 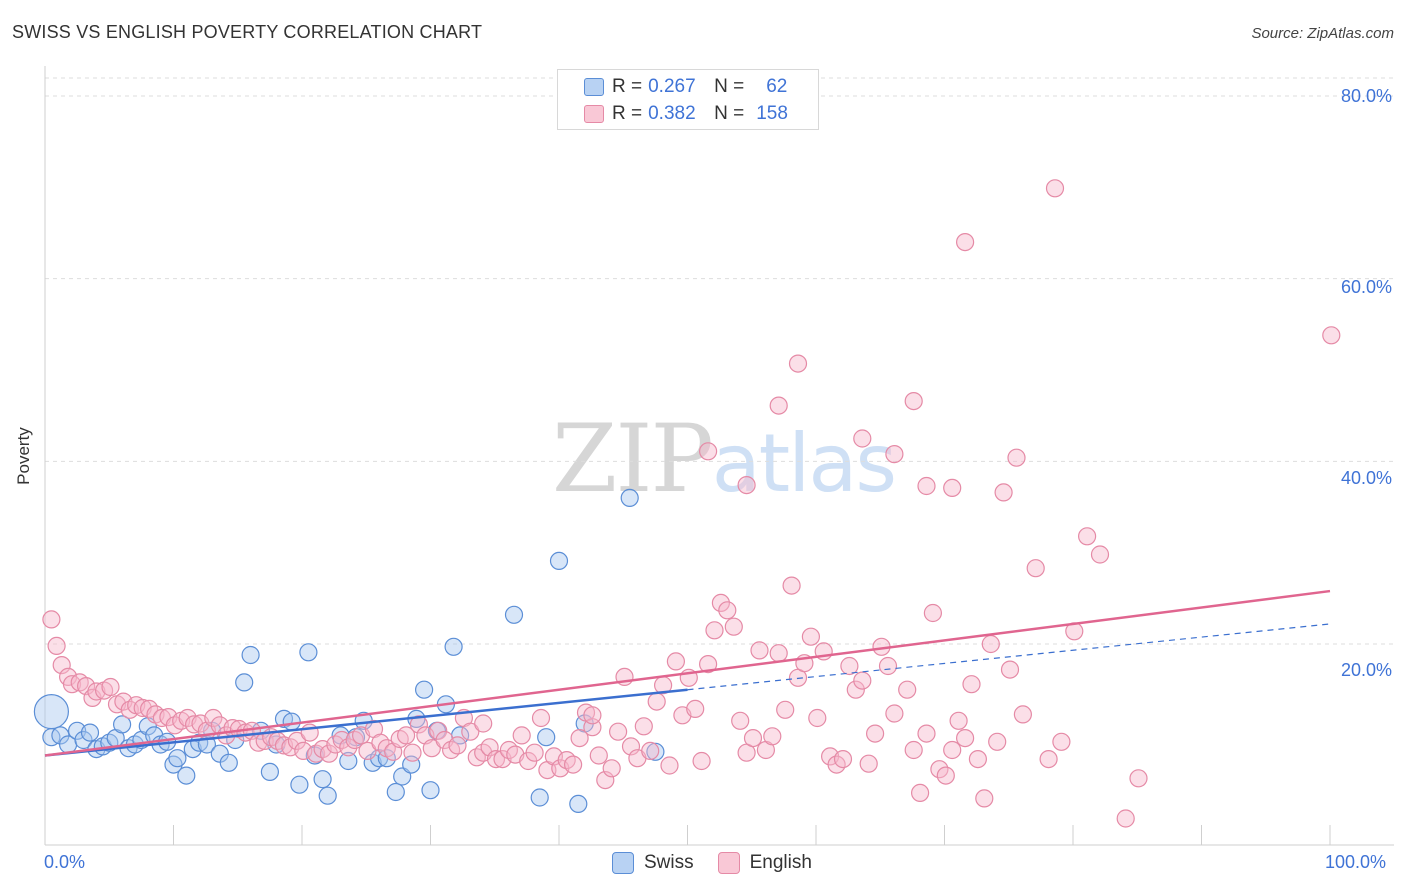 I want to click on legend-r-label-english: R =, so click(x=627, y=113).